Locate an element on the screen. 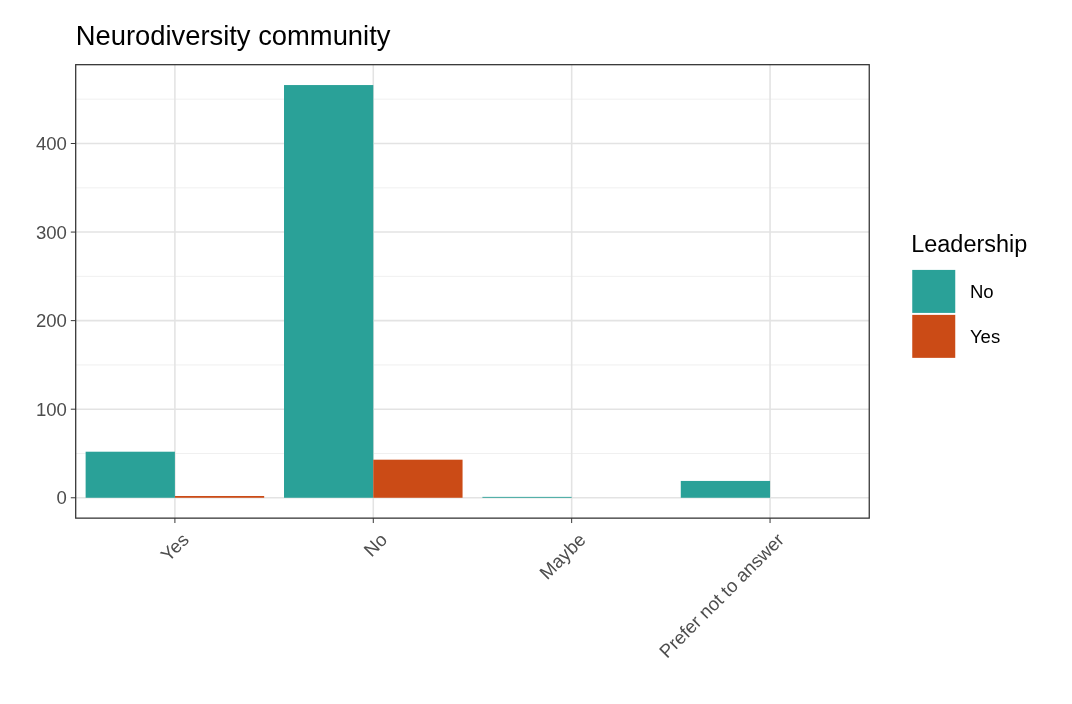 This screenshot has width=1072, height=704. x-tick-label: No is located at coordinates (375, 544).